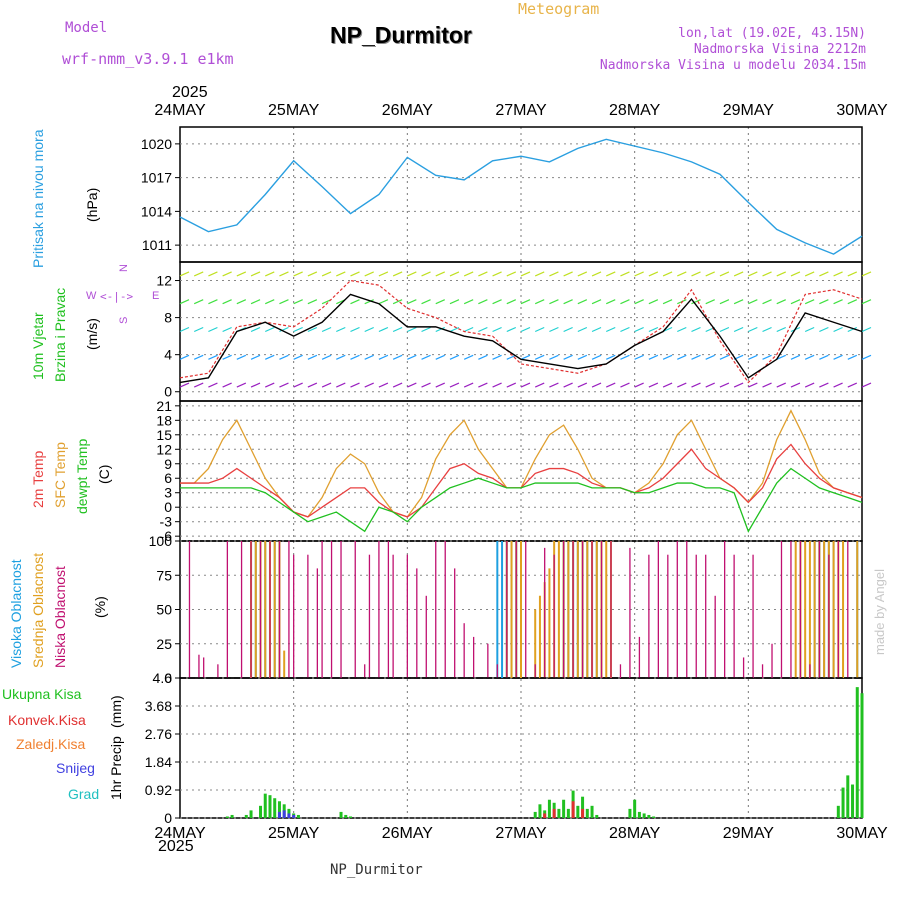 This screenshot has width=900, height=900. I want to click on y-tick-label: 25, so click(164, 644).